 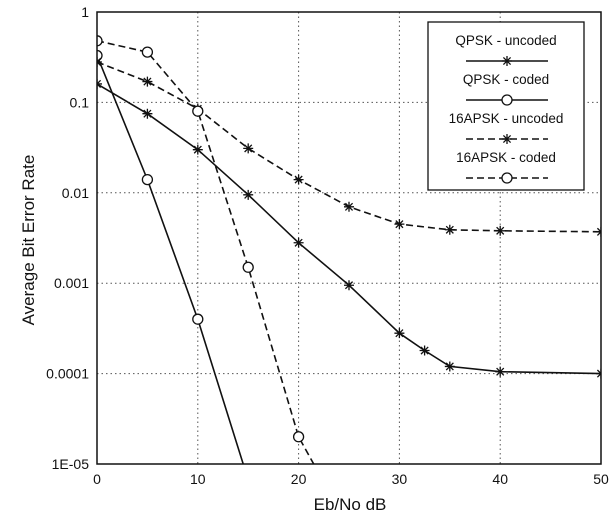 What do you see at coordinates (506, 79) in the screenshot?
I see `legend-label-qpsk-coded: QPSK - coded` at bounding box center [506, 79].